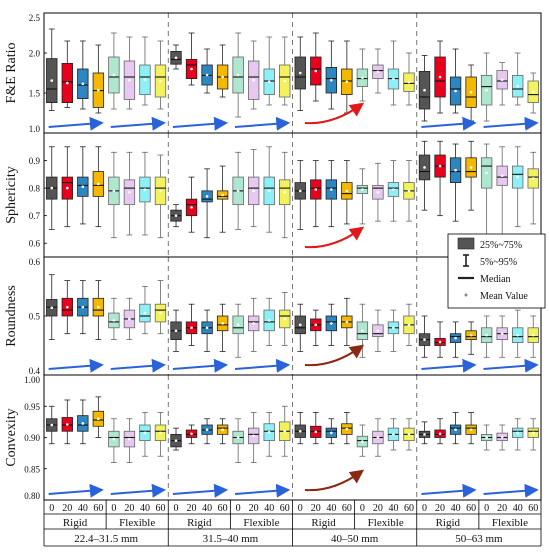 This screenshot has height=555, width=549. What do you see at coordinates (32, 438) in the screenshot?
I see `y-tick-label: 0.90` at bounding box center [32, 438].